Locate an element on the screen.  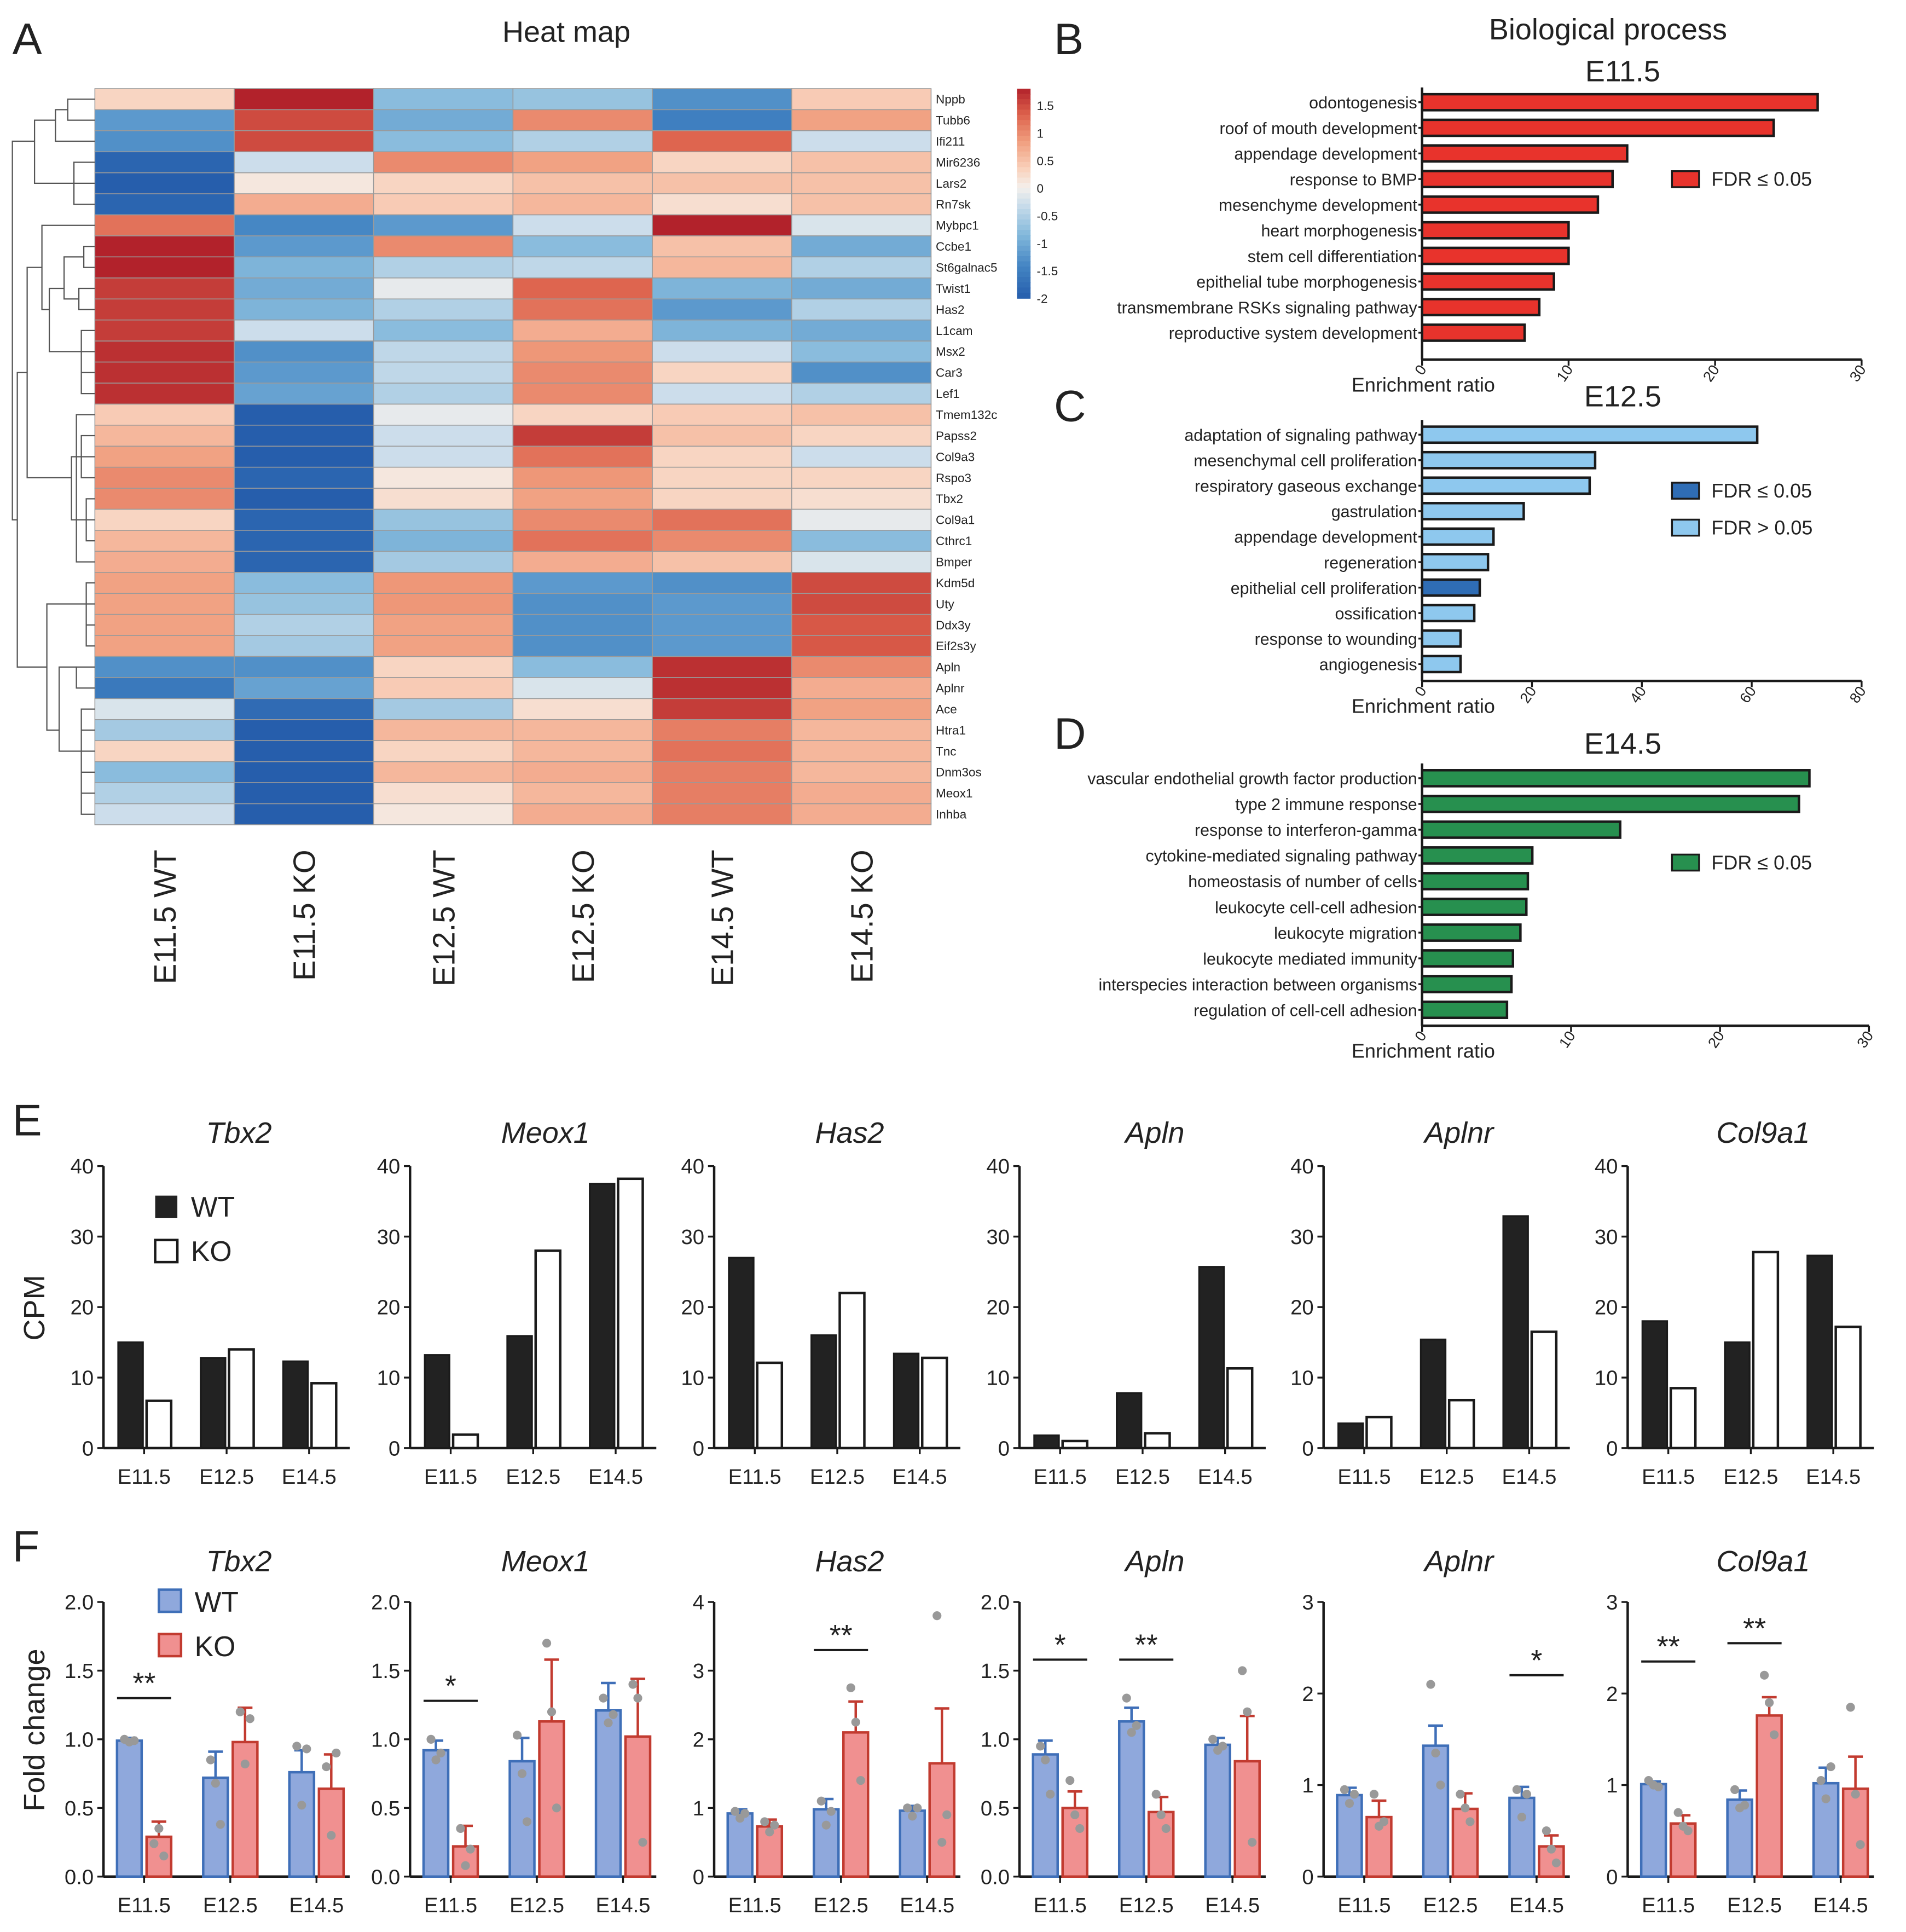
y-tick-label: 0.5 is located at coordinates (385, 1808).